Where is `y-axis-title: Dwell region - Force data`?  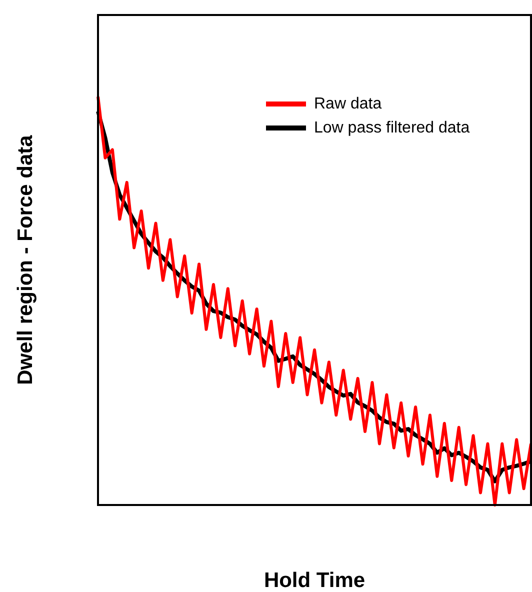
y-axis-title: Dwell region - Force data is located at coordinates (25, 259).